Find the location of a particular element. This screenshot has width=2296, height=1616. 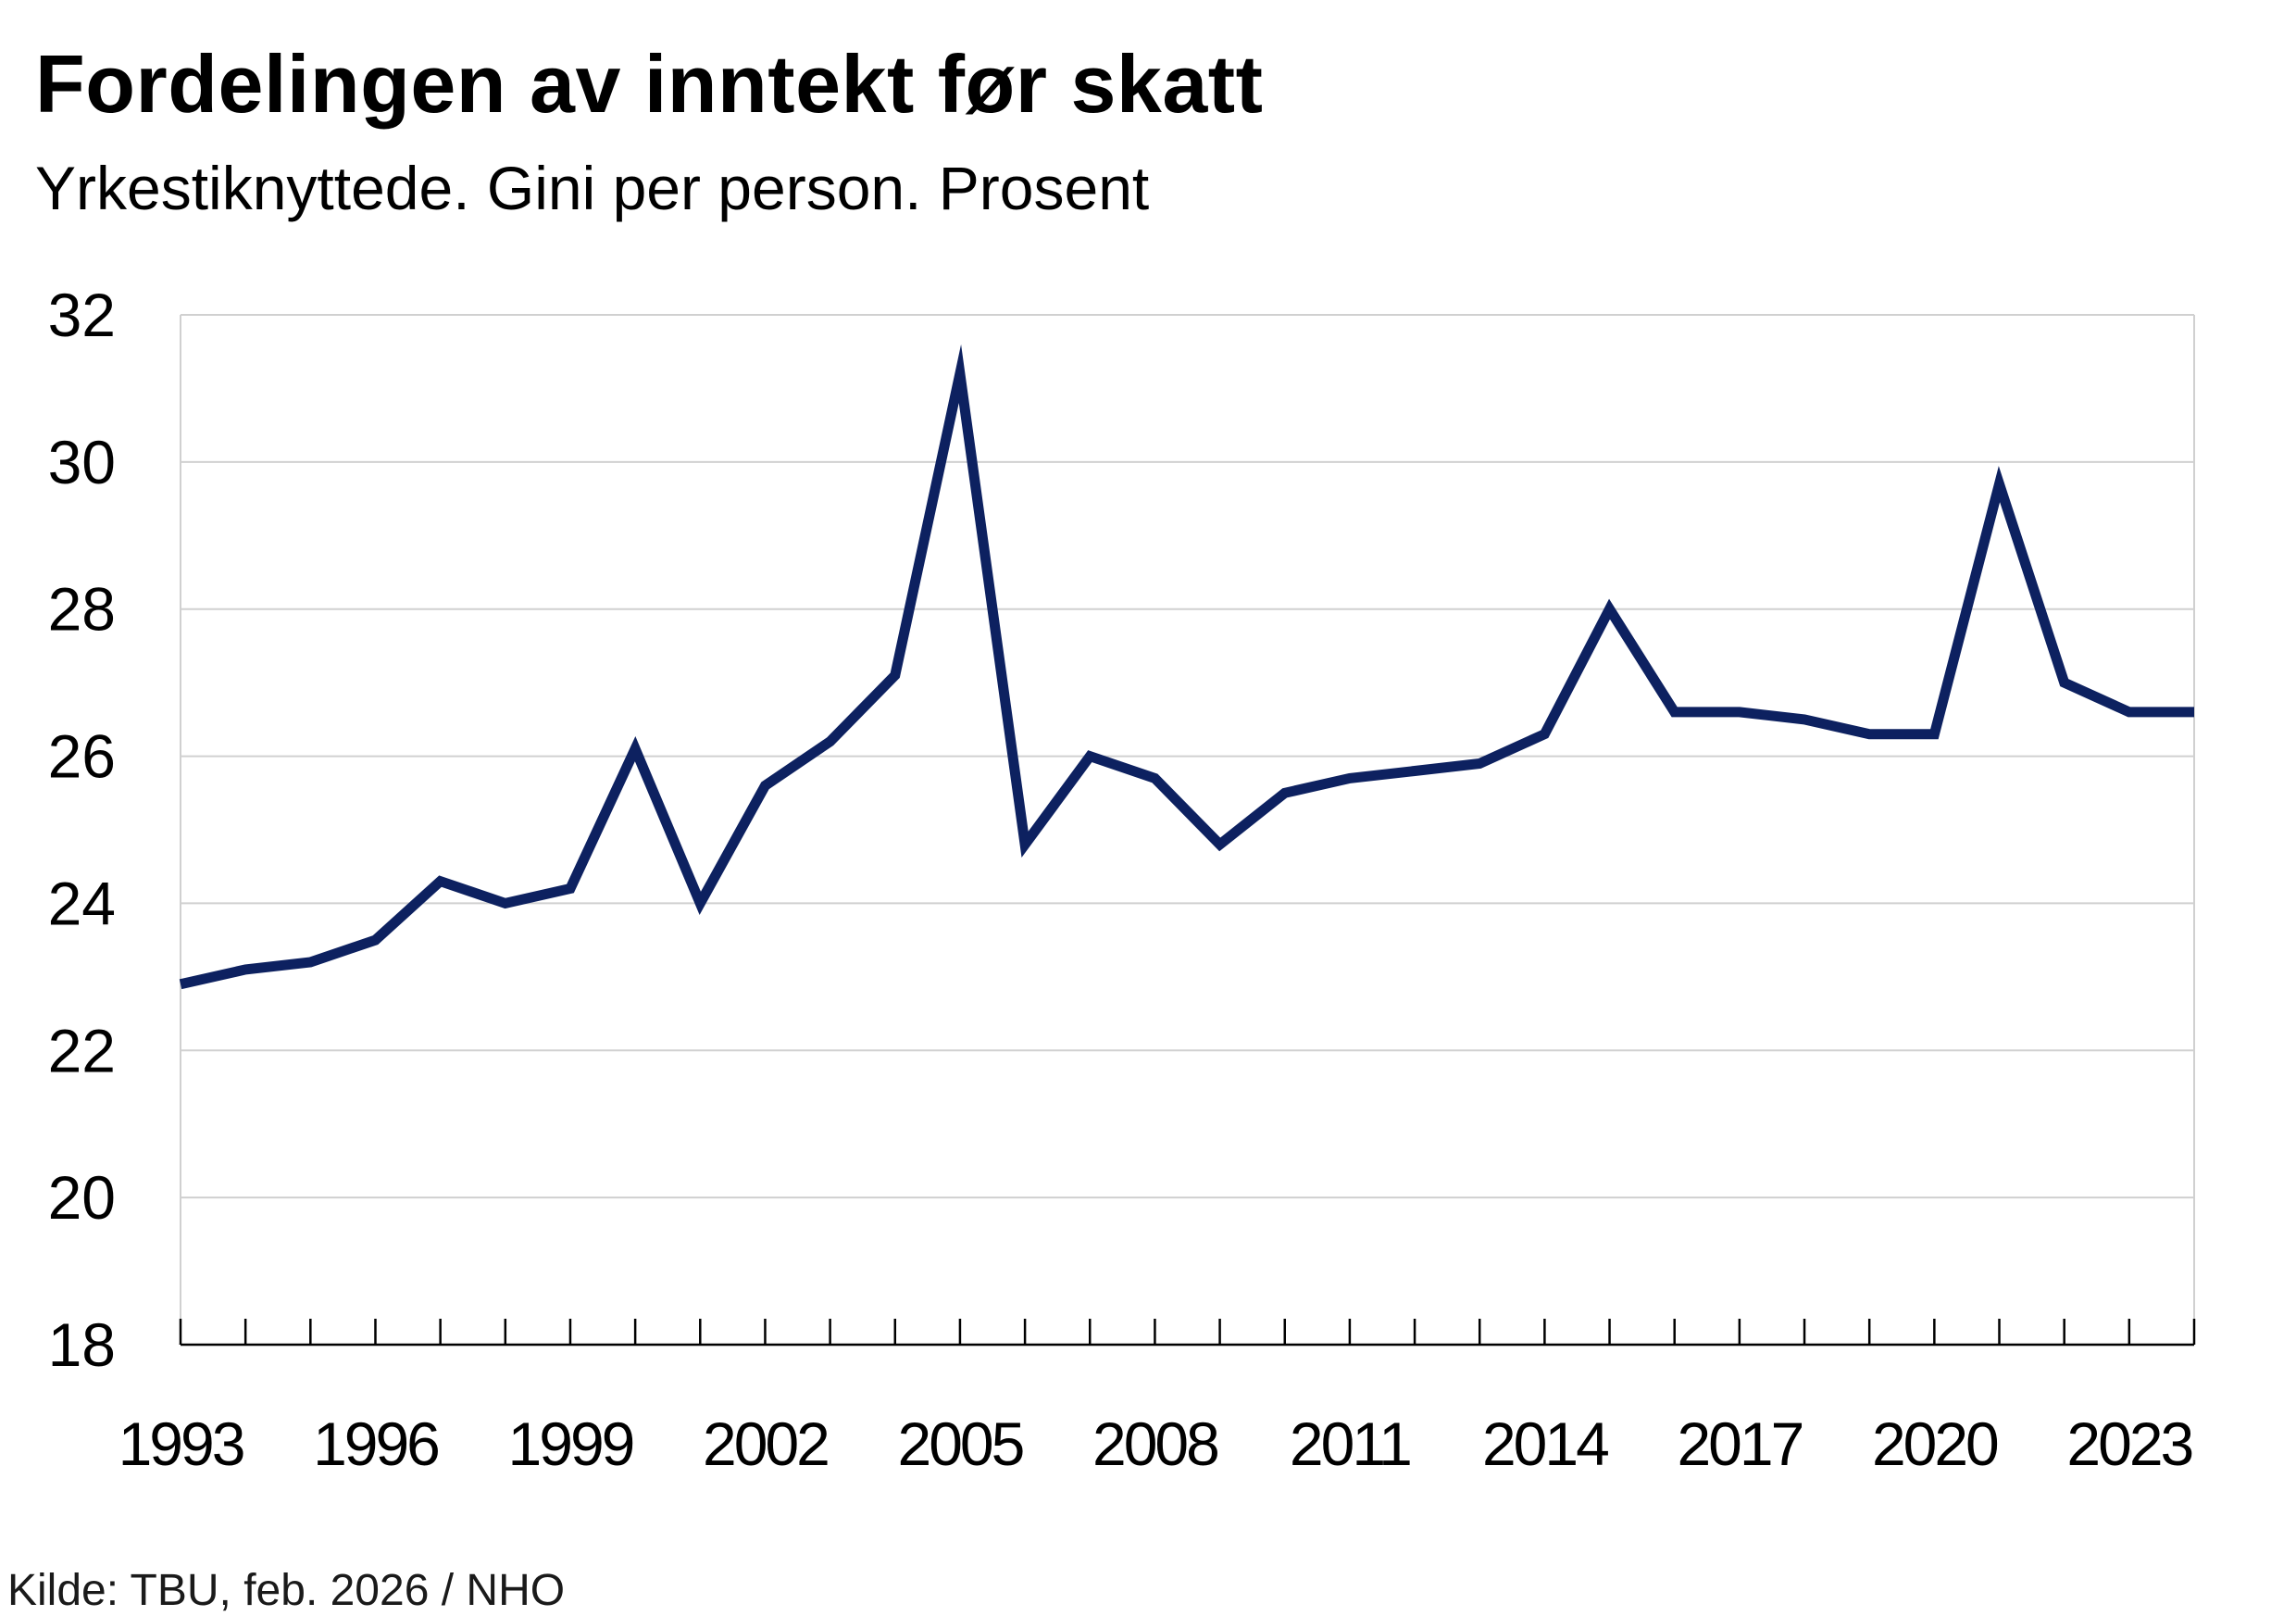

data-point-2018 is located at coordinates (1804, 719).